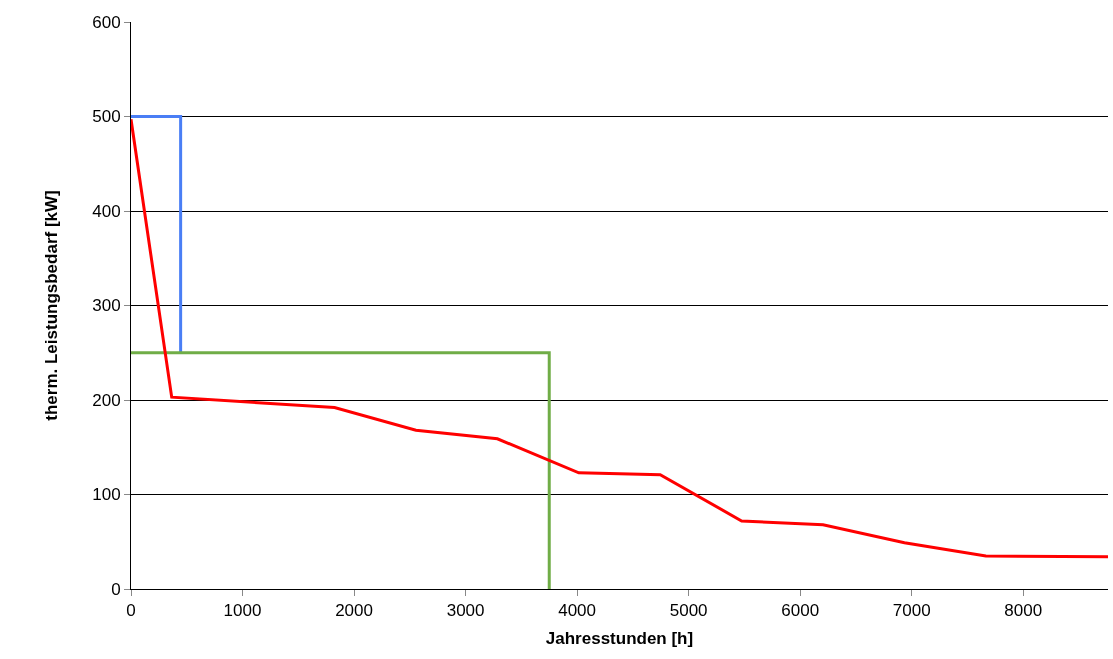 This screenshot has width=1113, height=659. Describe the element at coordinates (106, 400) in the screenshot. I see `y-tick-label: 200` at that location.